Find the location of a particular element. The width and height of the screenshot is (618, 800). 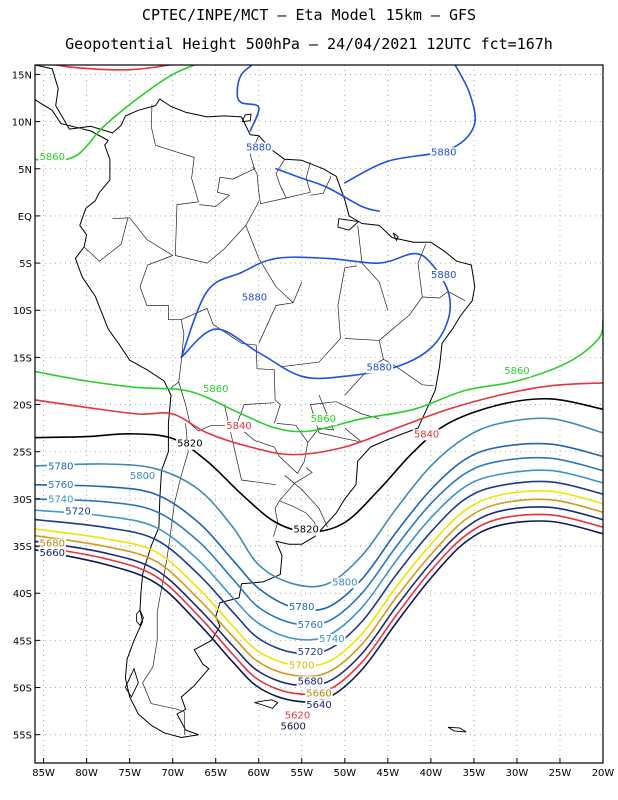

contour-label-5700: 5700 is located at coordinates (301, 665).